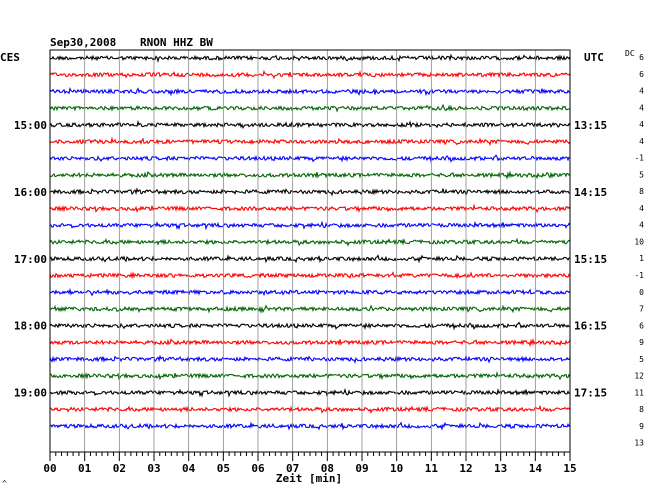  What do you see at coordinates (223, 468) in the screenshot?
I see `x-tick-label: 05` at bounding box center [223, 468].